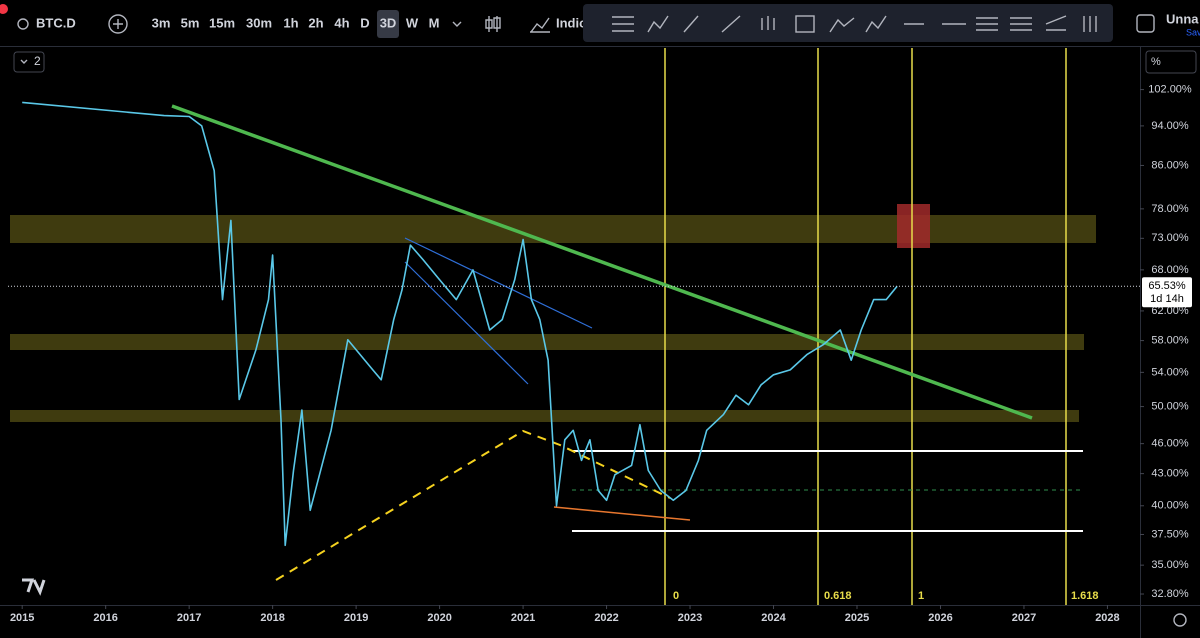 This screenshot has width=1200, height=638. I want to click on interval: D, so click(364, 22).